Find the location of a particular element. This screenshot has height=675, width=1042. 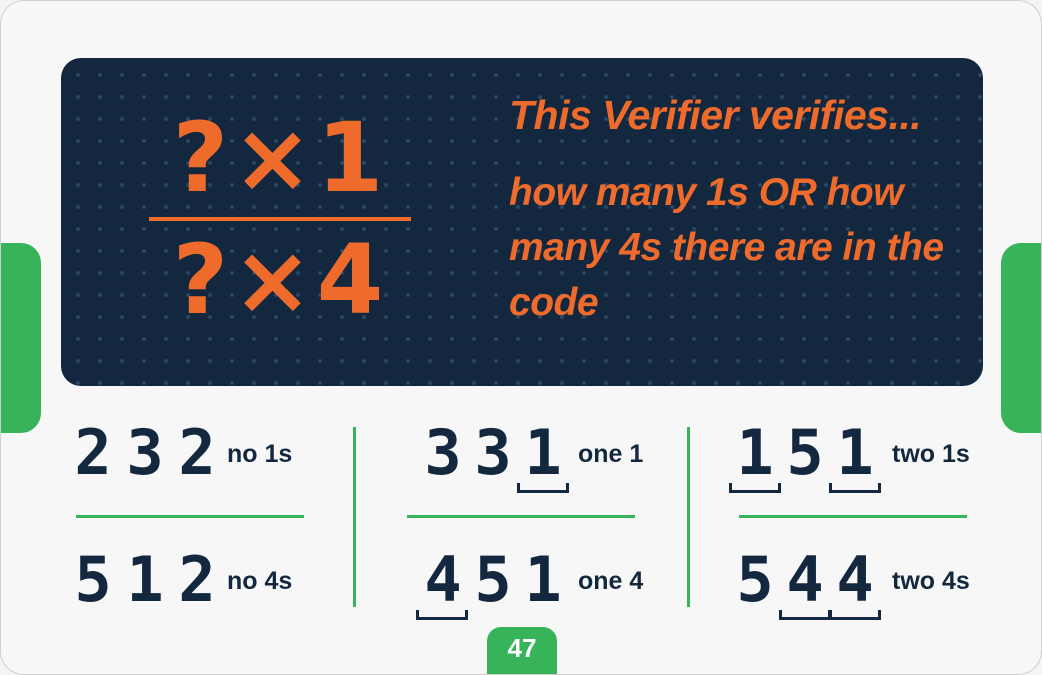

example-4: 5 1 2 no 4s is located at coordinates (206, 581).